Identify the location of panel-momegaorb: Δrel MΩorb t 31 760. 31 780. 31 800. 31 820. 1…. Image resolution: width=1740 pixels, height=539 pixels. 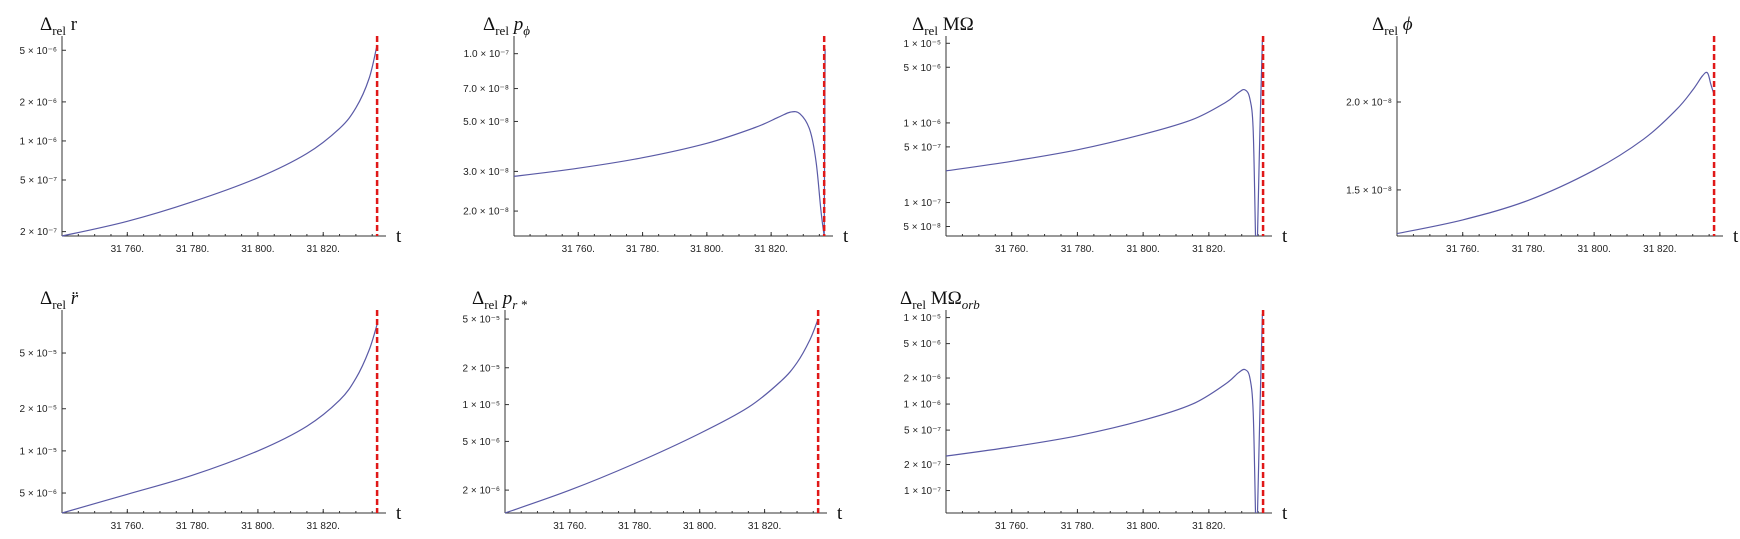
(1094, 410).